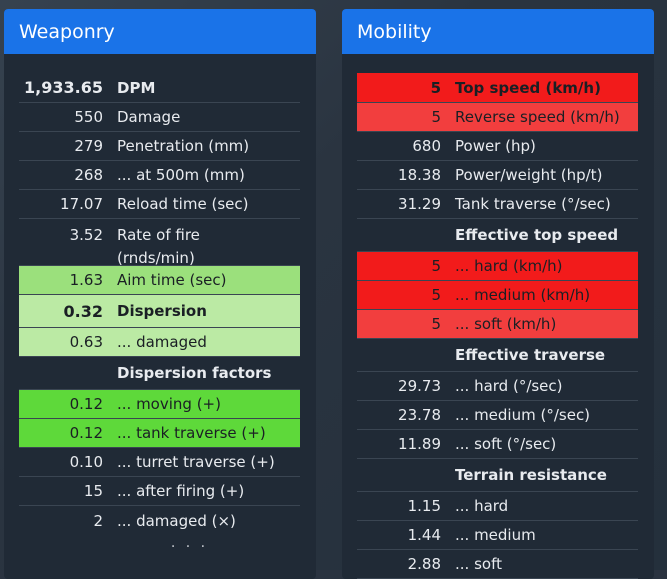  I want to click on stat-value: 279, so click(88, 146).